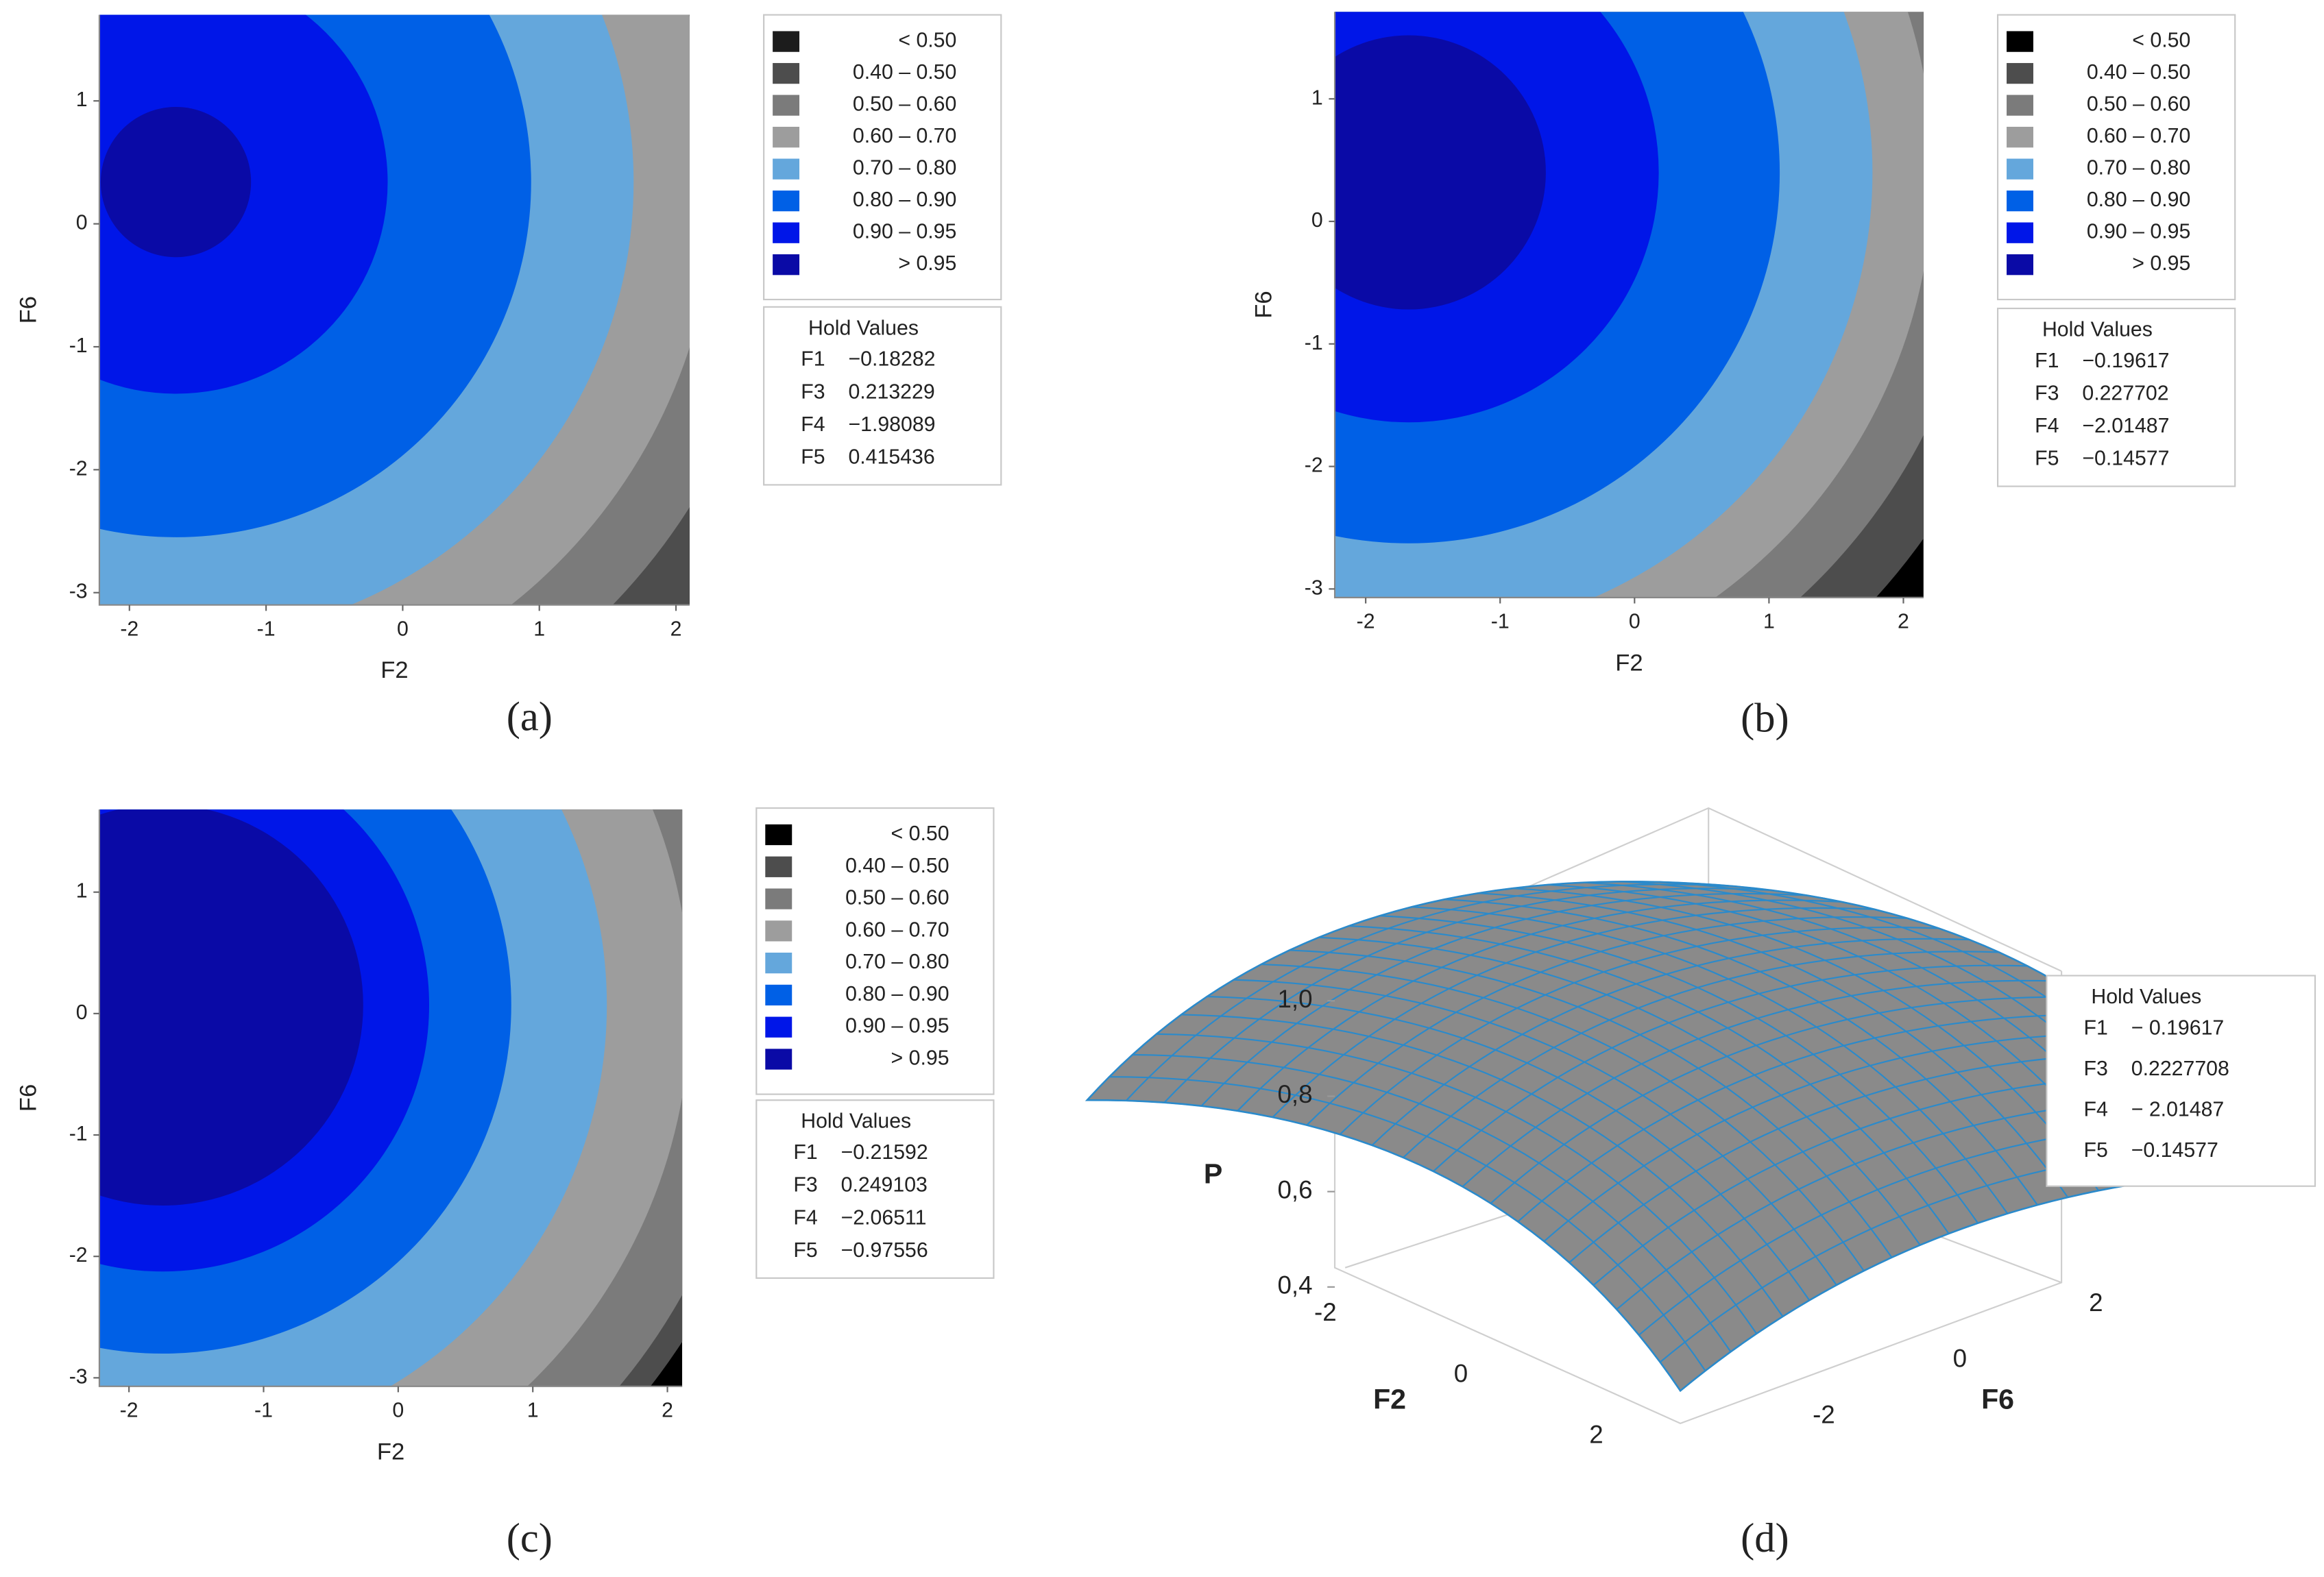 The width and height of the screenshot is (2324, 1577). Describe the element at coordinates (2096, 1109) in the screenshot. I see `hold-name: F4` at that location.